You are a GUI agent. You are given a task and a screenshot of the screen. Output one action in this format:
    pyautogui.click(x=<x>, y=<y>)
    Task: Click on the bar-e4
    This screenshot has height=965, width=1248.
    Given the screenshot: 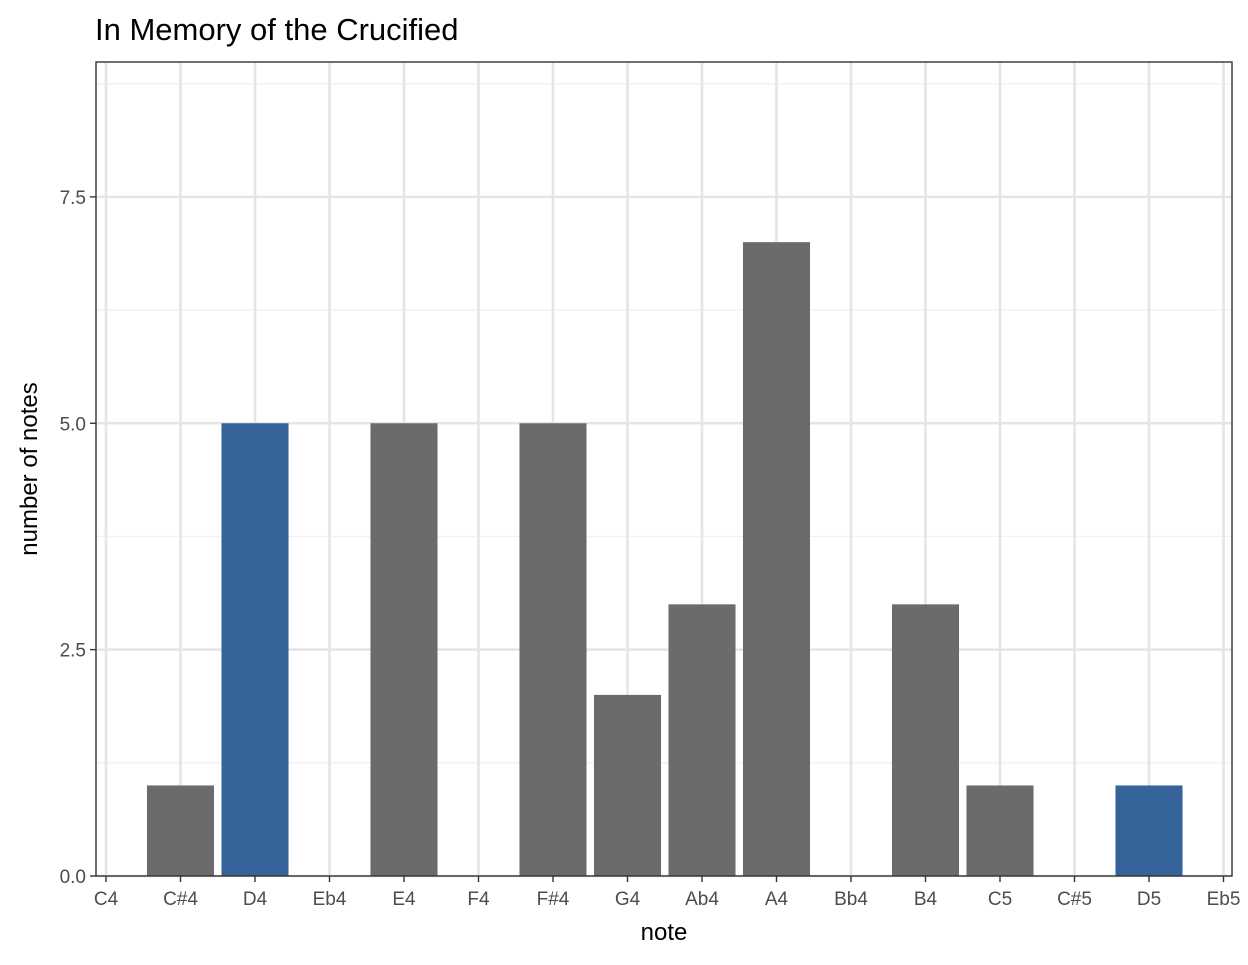 What is the action you would take?
    pyautogui.click(x=404, y=649)
    